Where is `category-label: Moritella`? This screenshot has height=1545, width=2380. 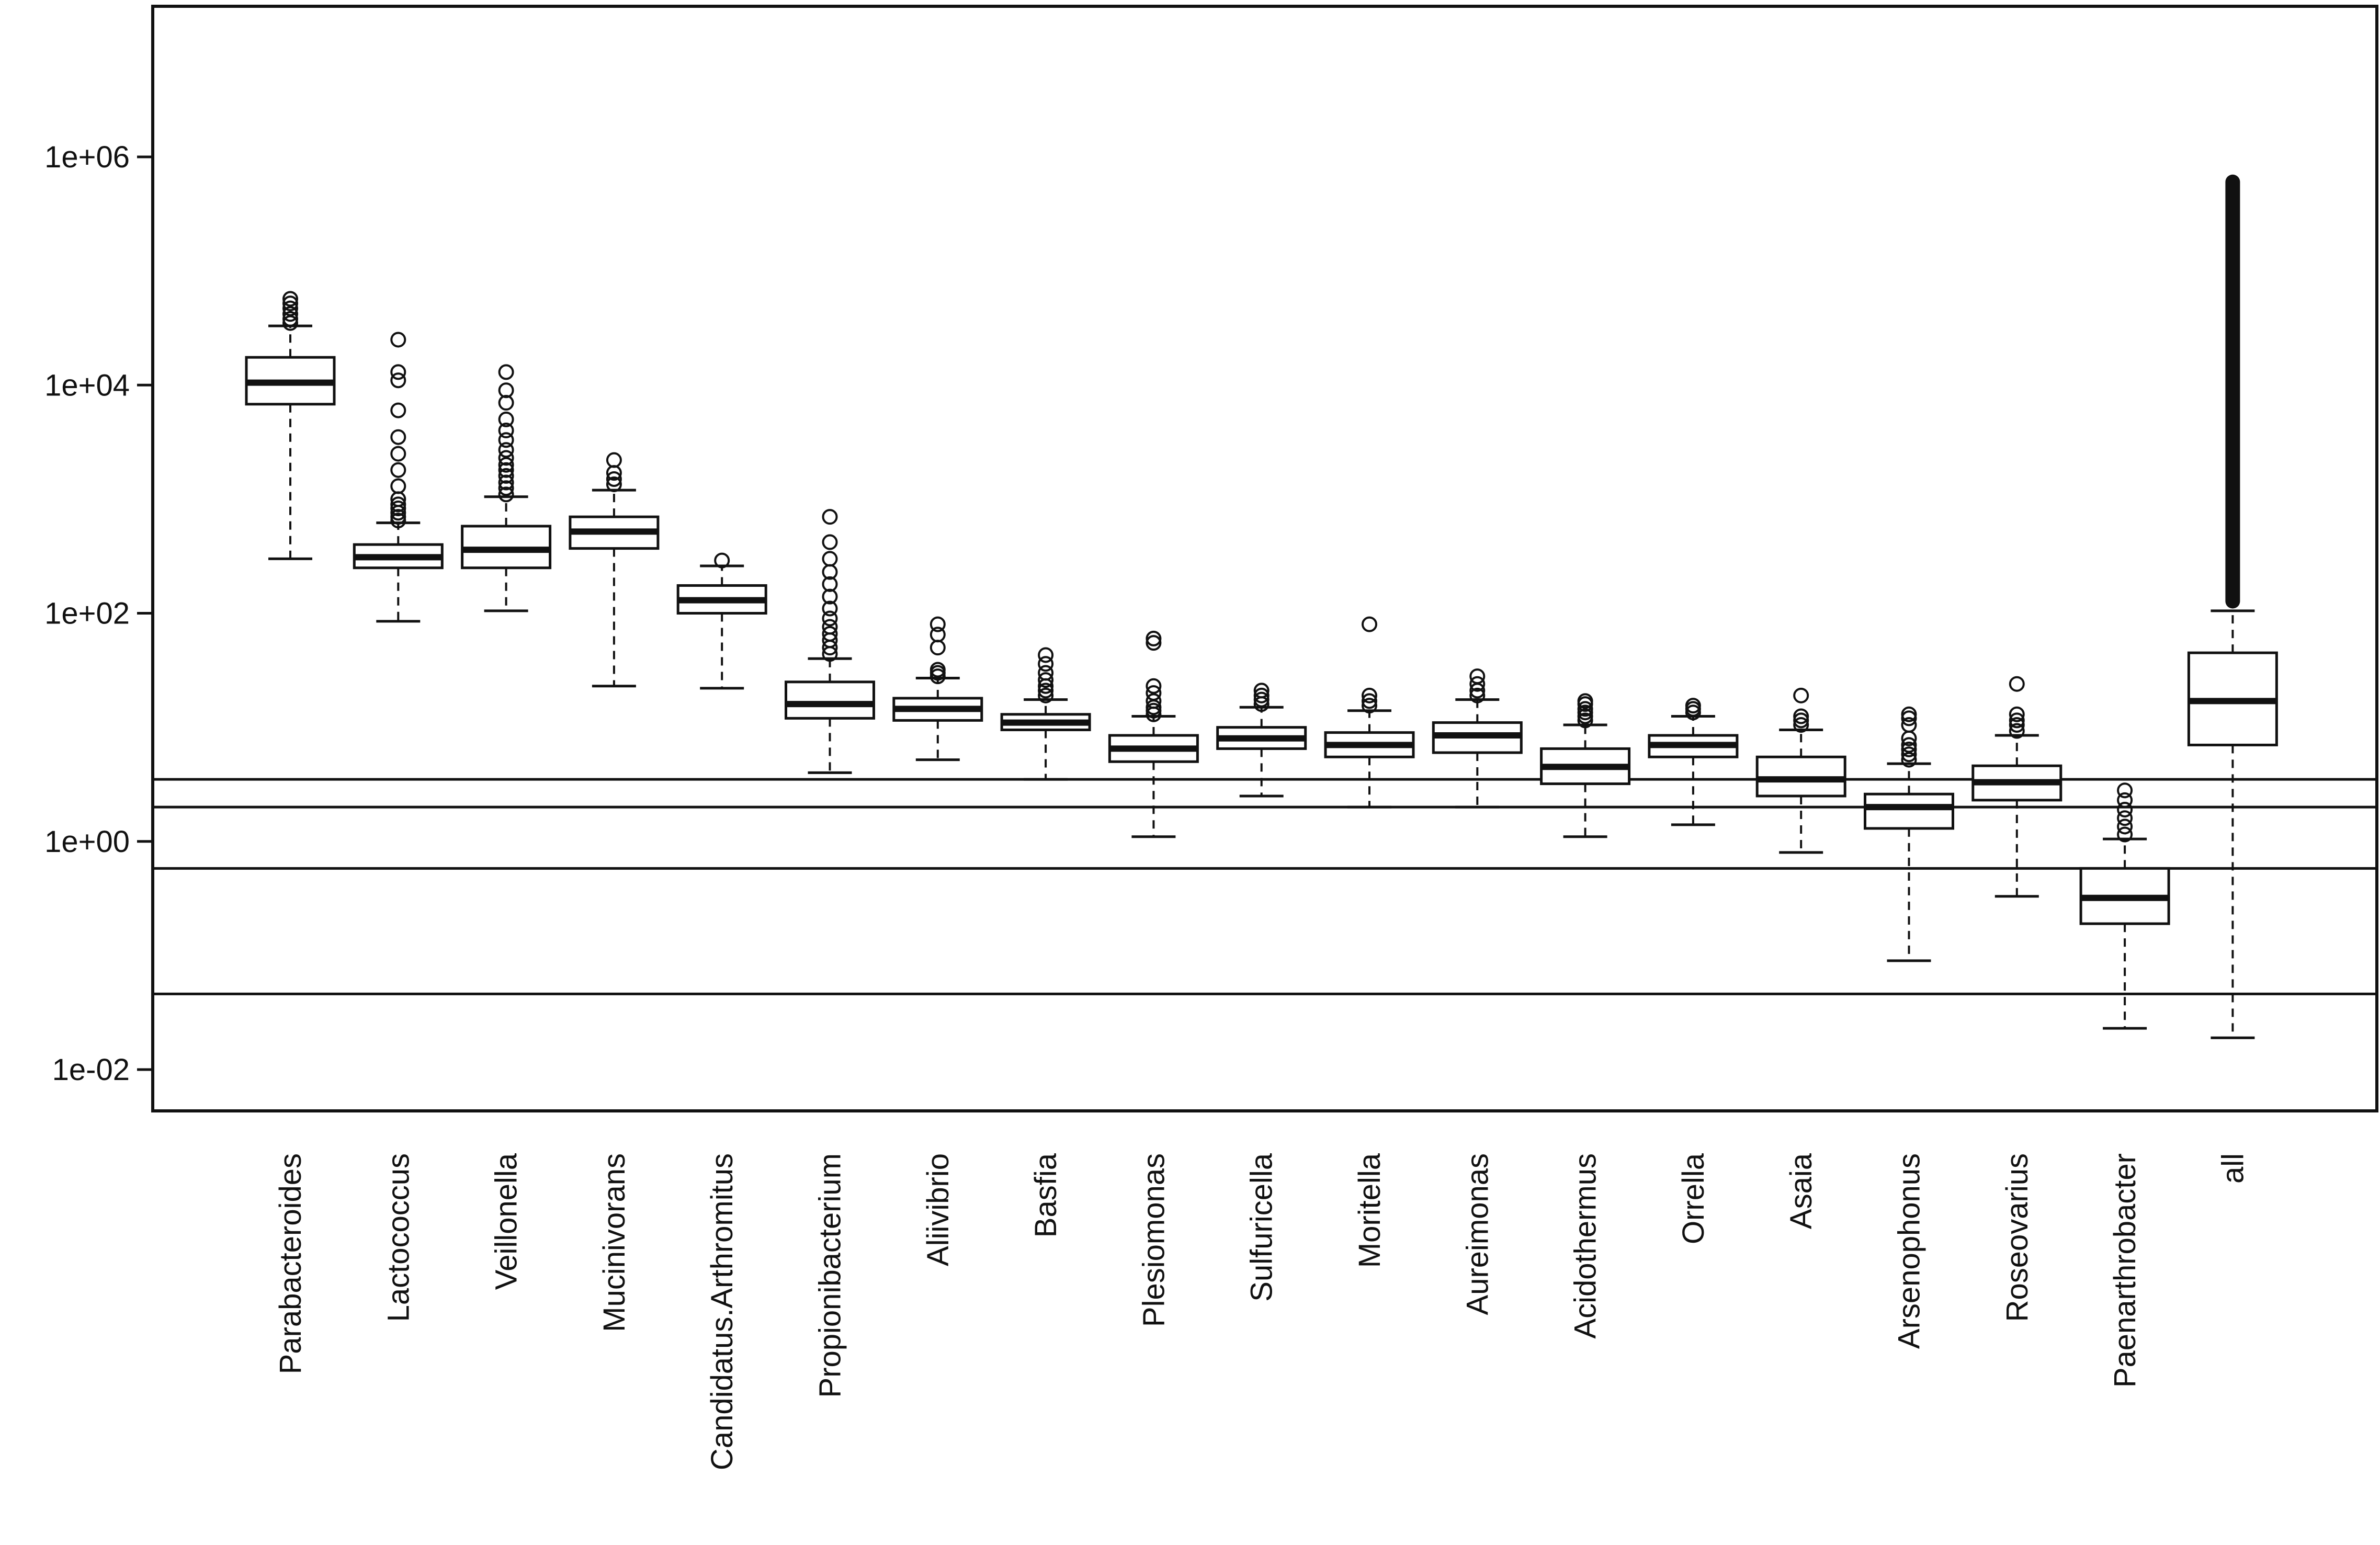
category-label: Moritella is located at coordinates (1370, 1210).